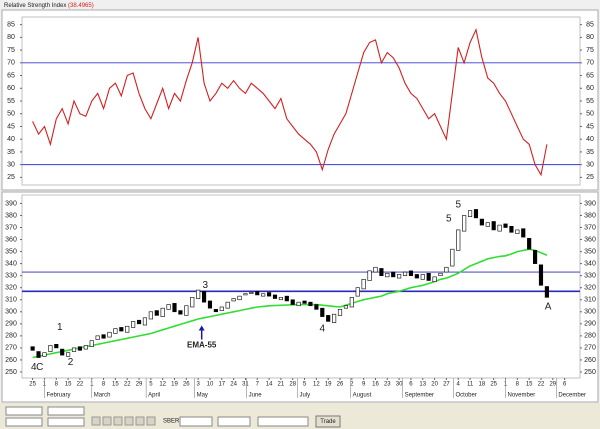 Image resolution: width=600 pixels, height=429 pixels. What do you see at coordinates (292, 385) in the screenshot?
I see `x-tick-label: 28` at bounding box center [292, 385].